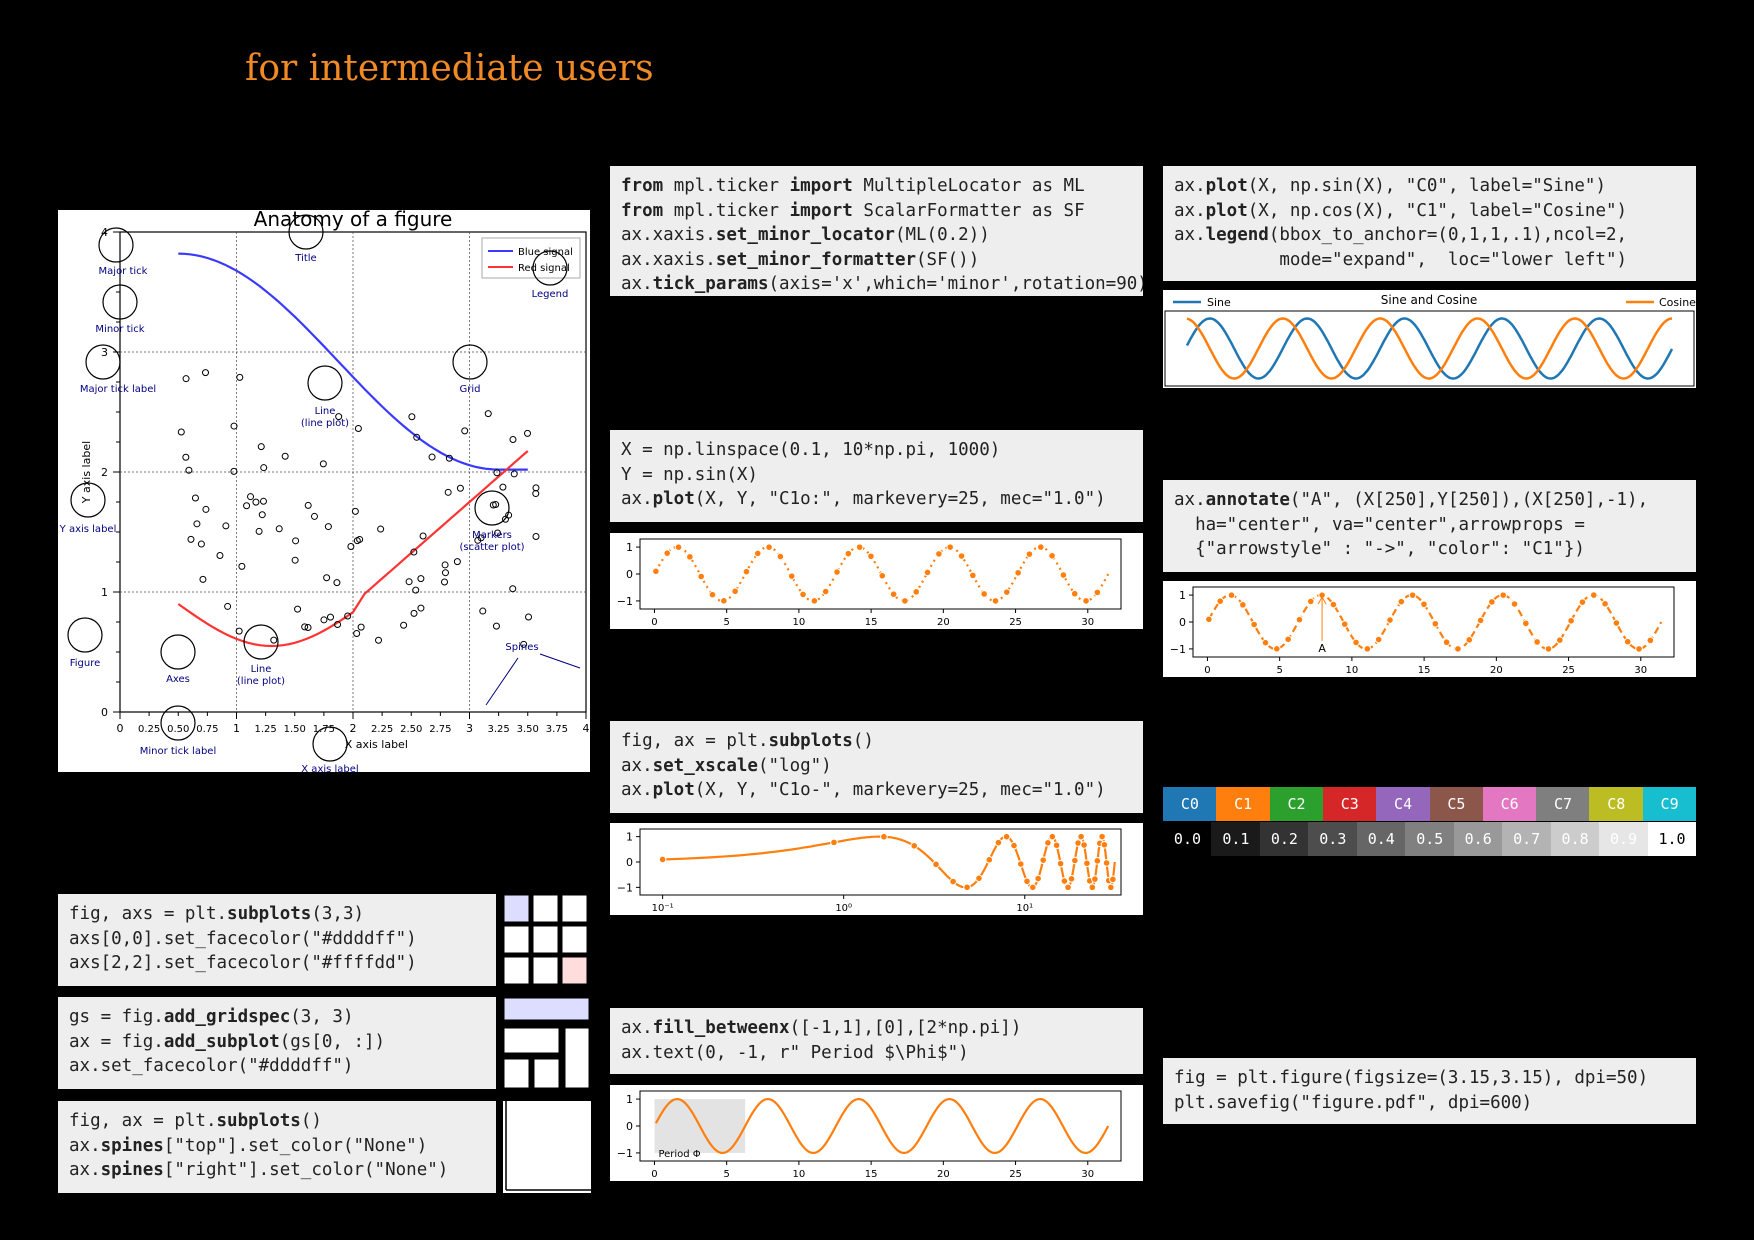 The width and height of the screenshot is (1754, 1240). Describe the element at coordinates (353, 361) in the screenshot. I see `blue-signal-line` at that location.